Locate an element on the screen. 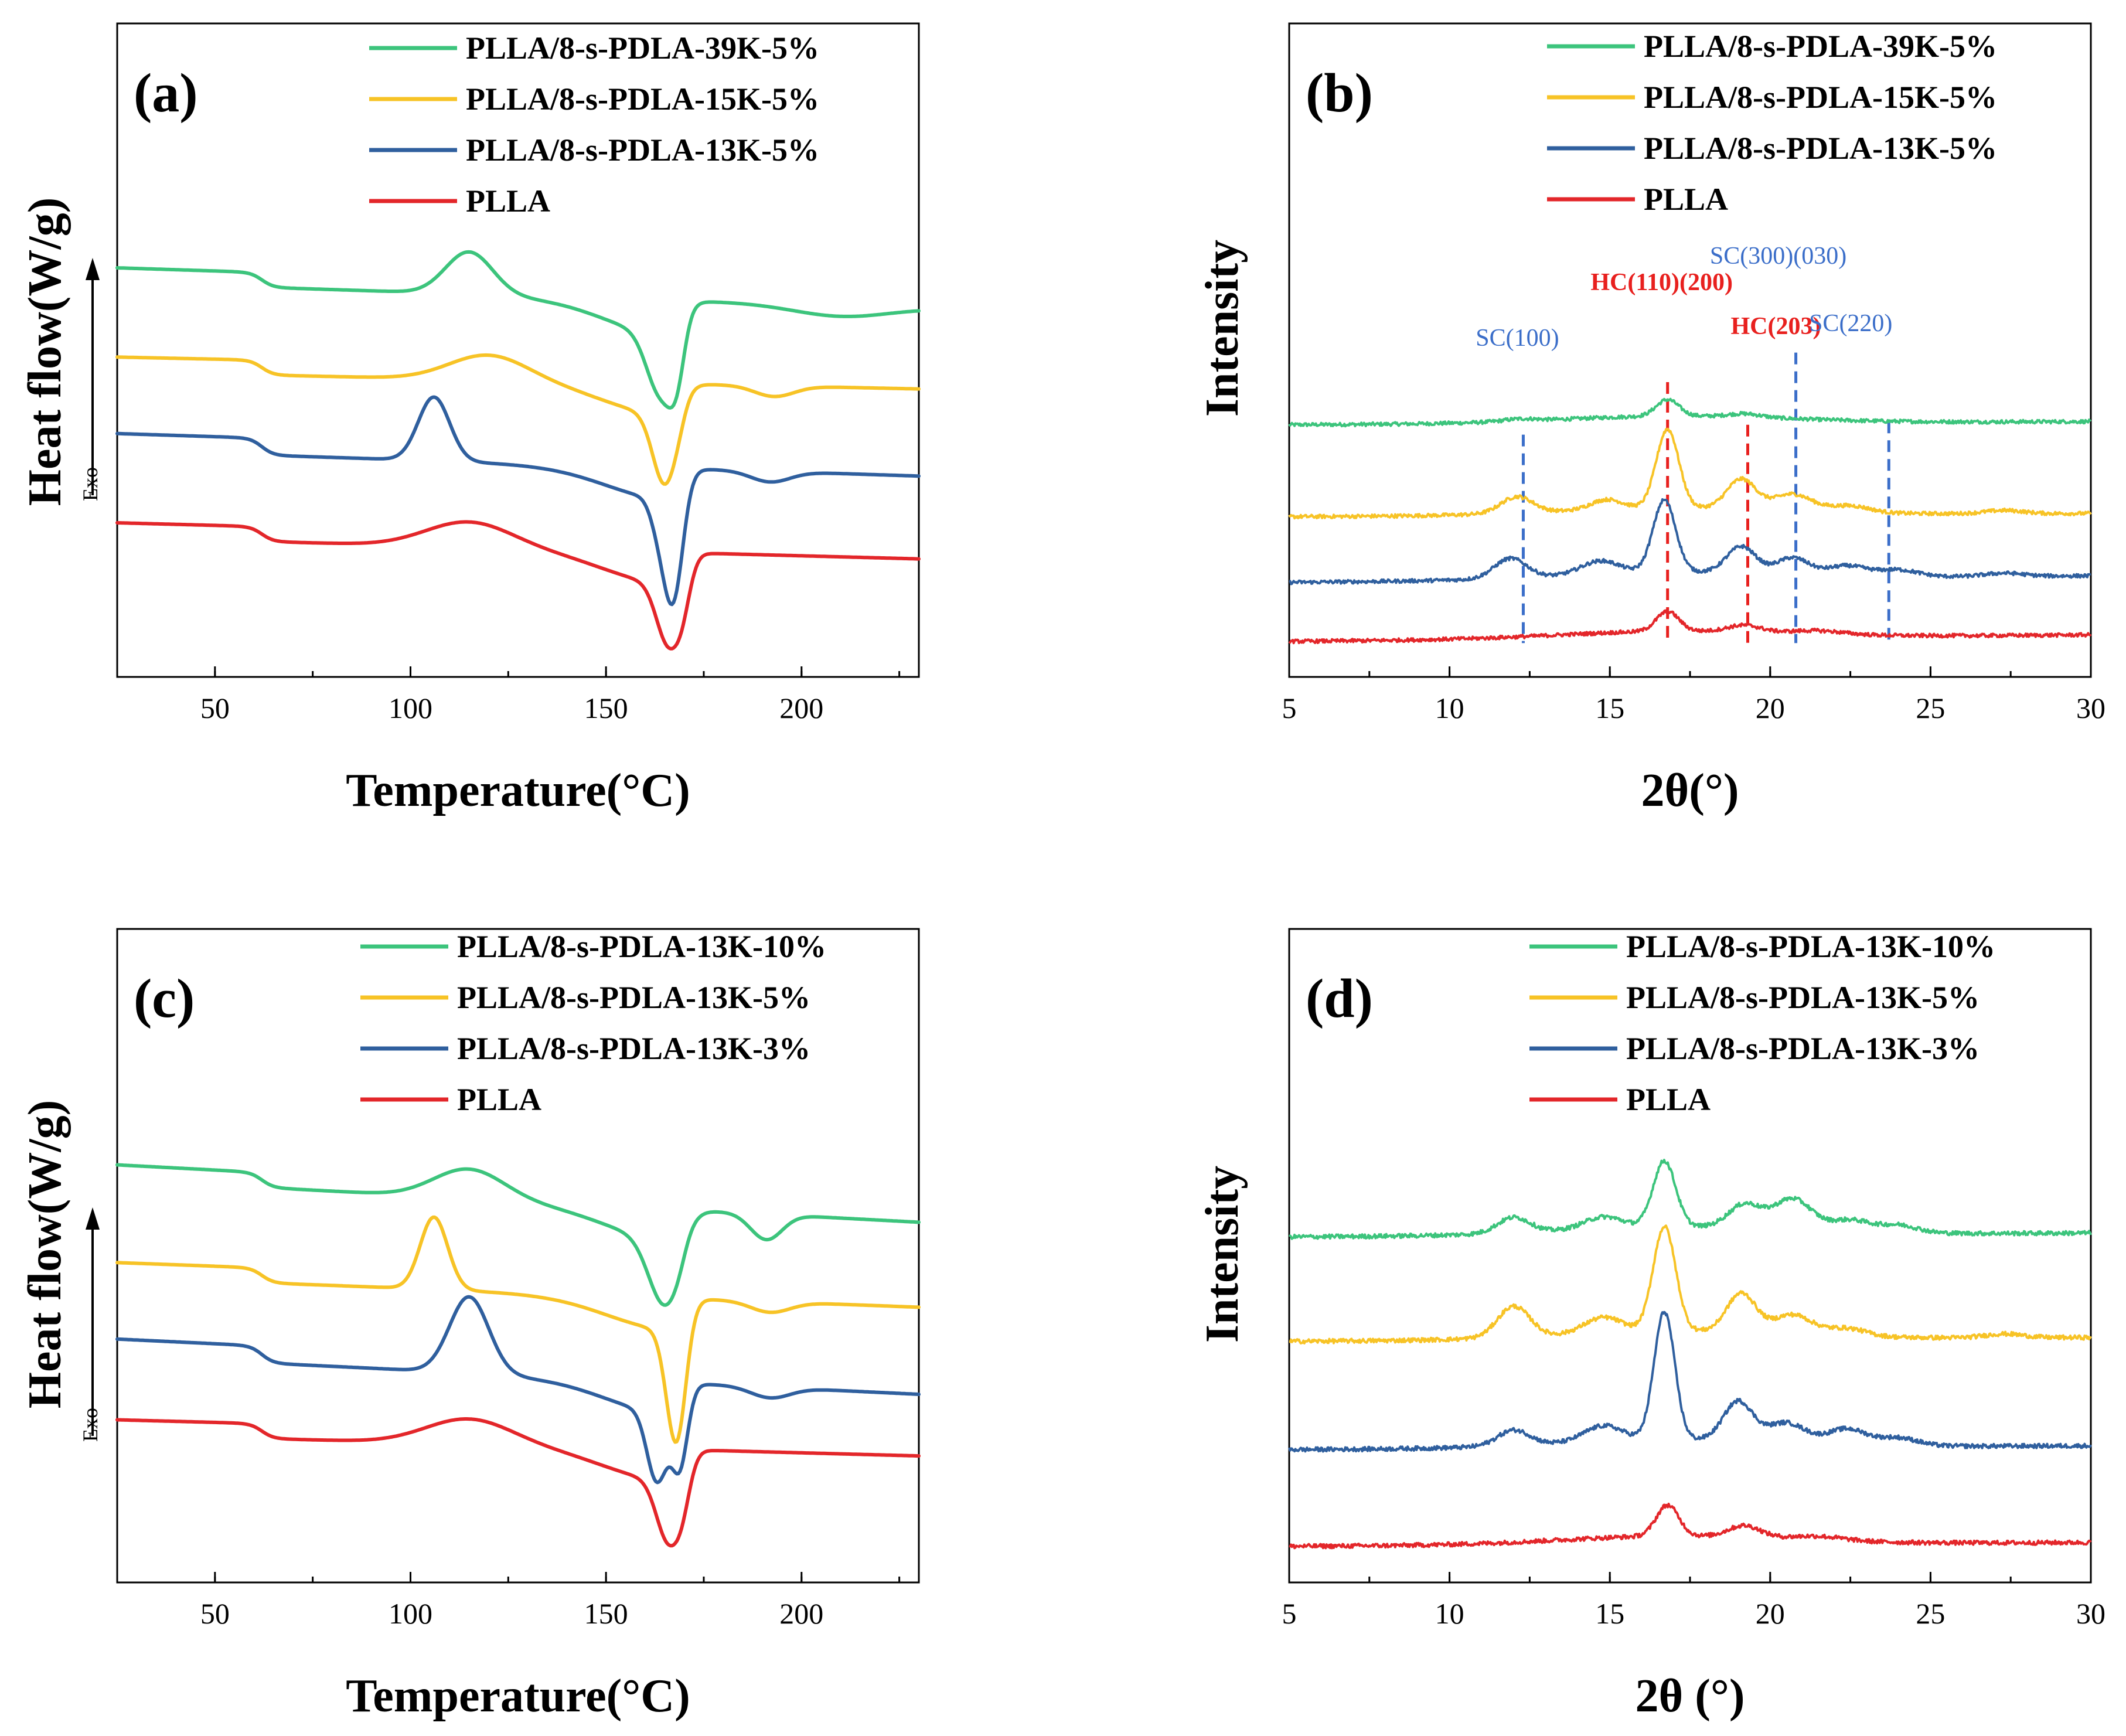 Image resolution: width=2126 pixels, height=1736 pixels. annotation-label: SC(220) is located at coordinates (1850, 323).